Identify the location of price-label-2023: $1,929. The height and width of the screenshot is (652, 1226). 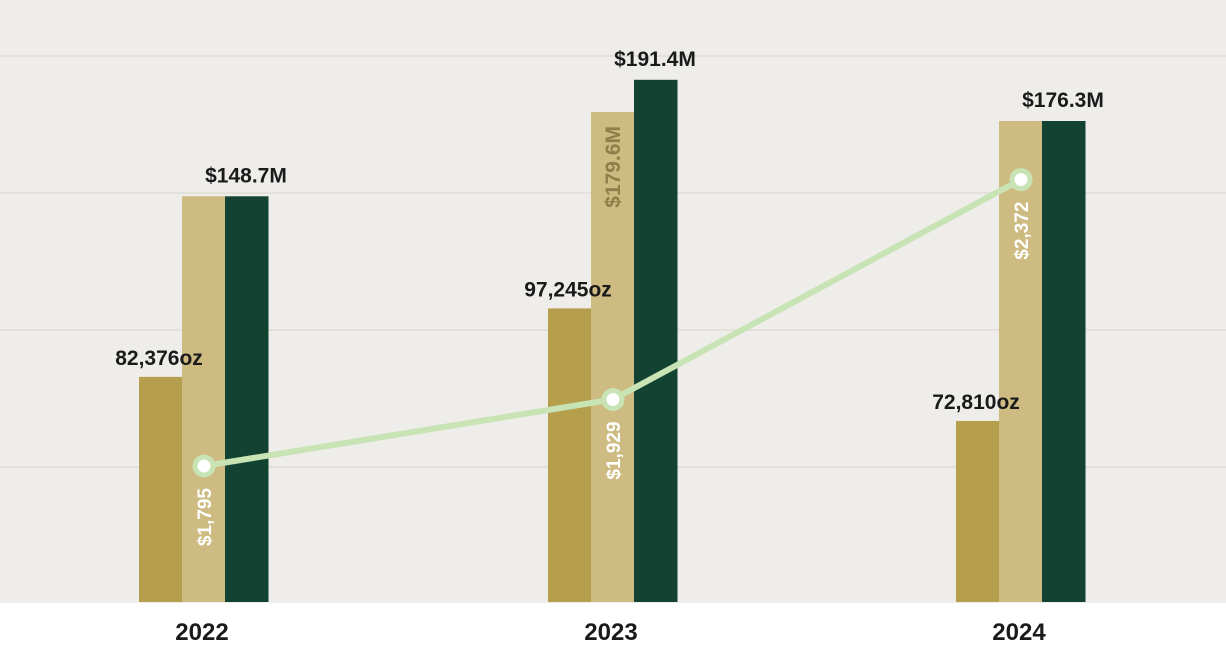
(614, 450).